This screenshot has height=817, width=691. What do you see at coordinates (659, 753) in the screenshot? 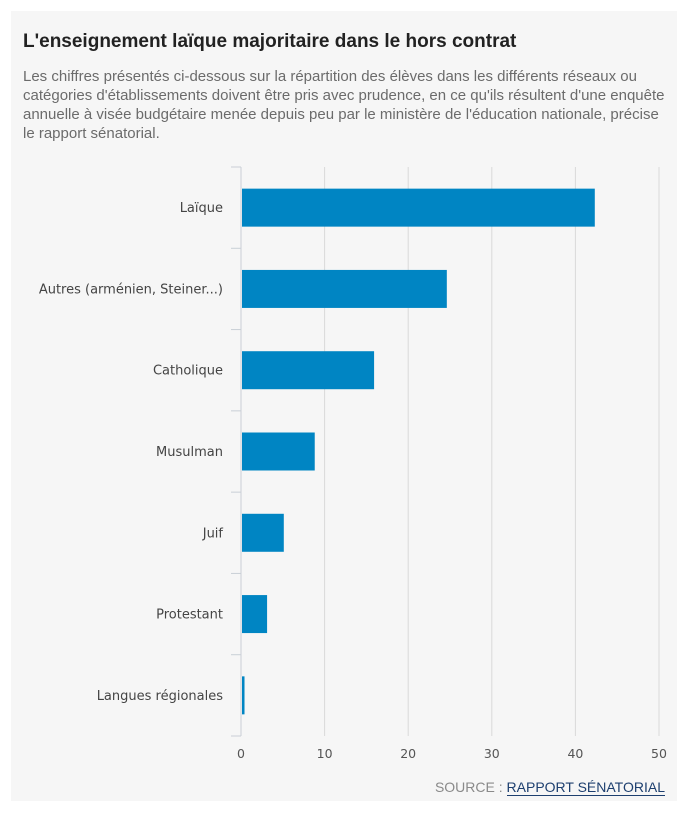
I see `x-tick-label-5: 50` at bounding box center [659, 753].